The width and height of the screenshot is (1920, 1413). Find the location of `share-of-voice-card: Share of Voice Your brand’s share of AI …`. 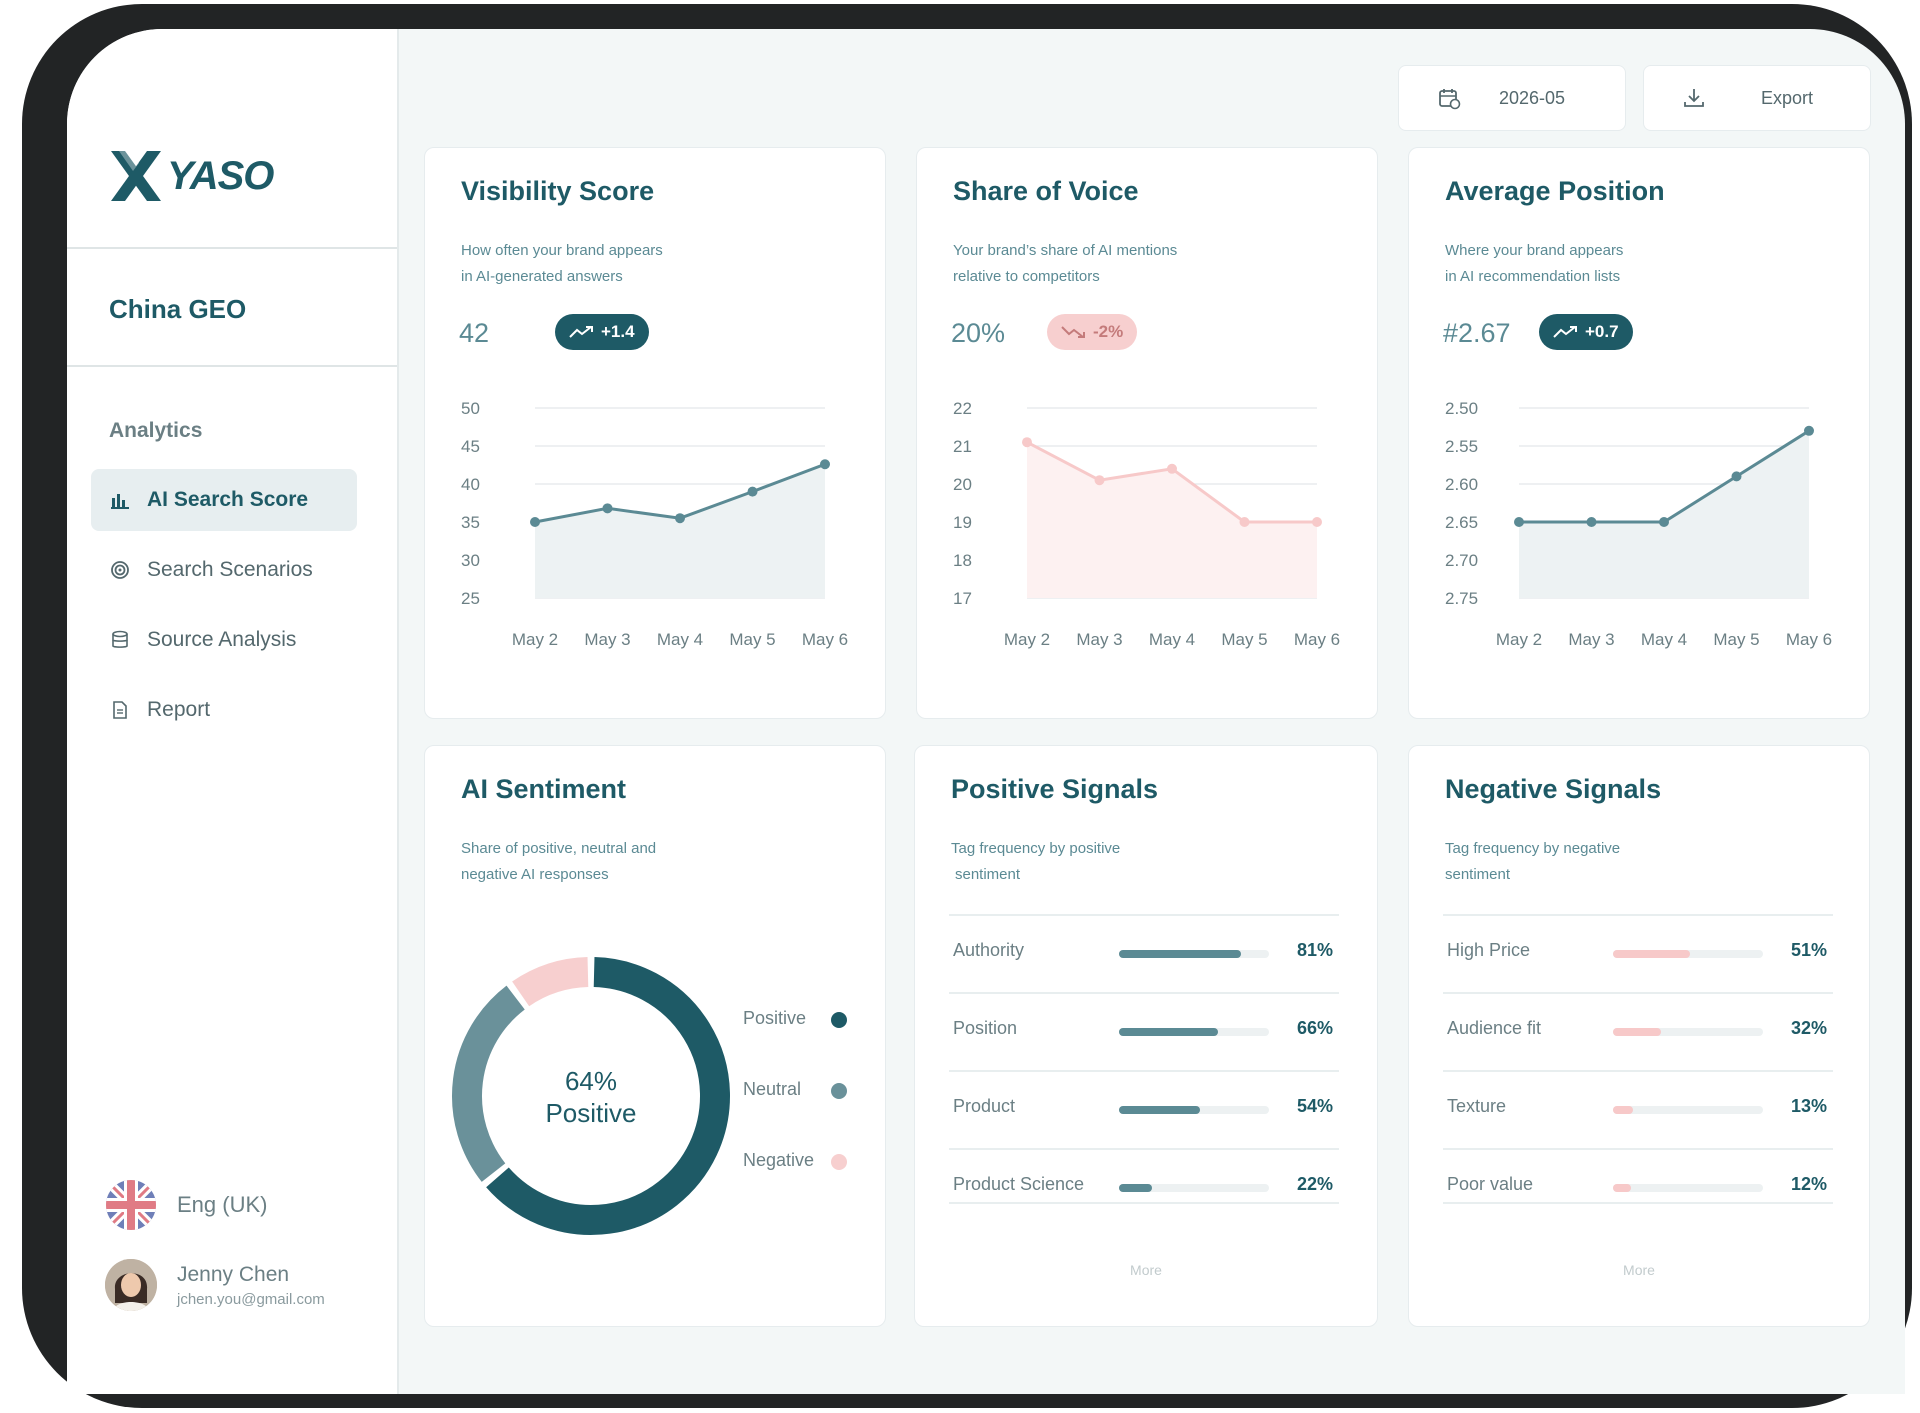

share-of-voice-card: Share of Voice Your brand’s share of AI … is located at coordinates (1147, 433).